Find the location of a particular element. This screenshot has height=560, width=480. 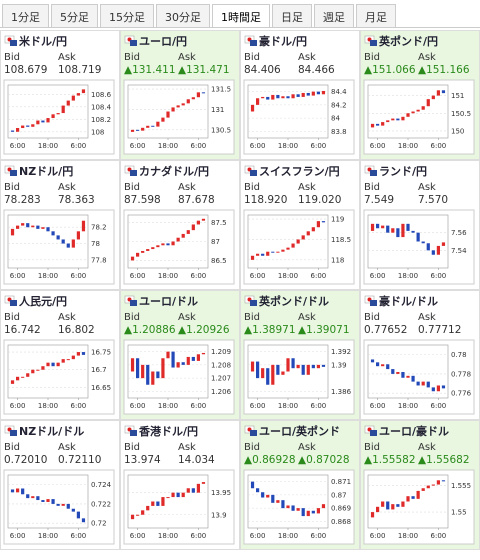

y-tick-label: 151 is located at coordinates (457, 96).